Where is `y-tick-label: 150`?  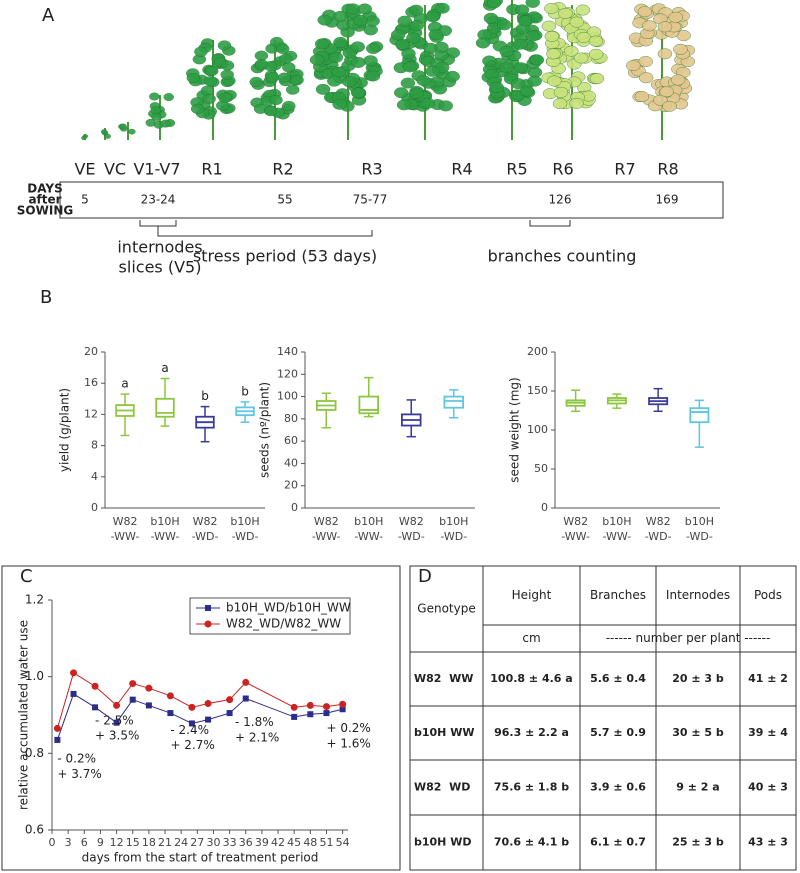 y-tick-label: 150 is located at coordinates (537, 390).